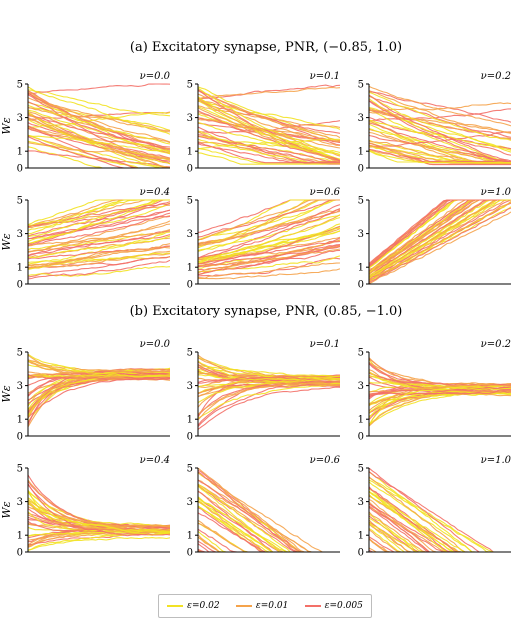 This screenshot has height=638, width=532. I want to click on legend-item: ε=0.005, so click(333, 606).